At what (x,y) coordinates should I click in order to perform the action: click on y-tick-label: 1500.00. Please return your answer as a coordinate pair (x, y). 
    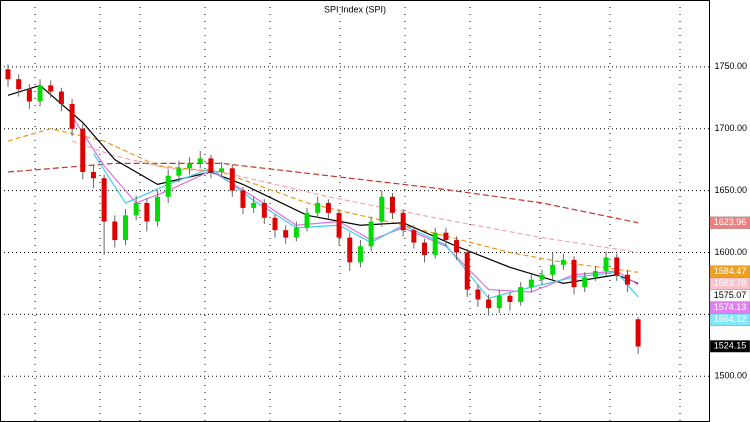
    Looking at the image, I should click on (730, 376).